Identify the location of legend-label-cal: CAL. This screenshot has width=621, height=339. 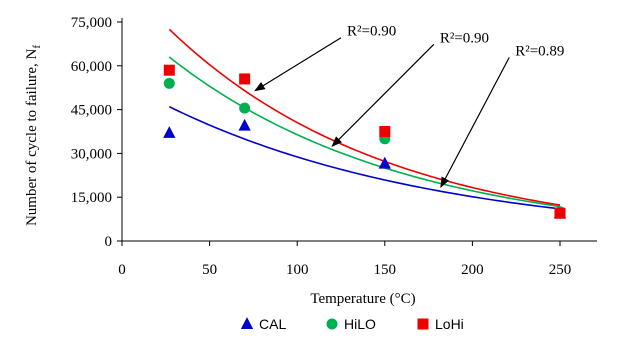
(272, 324).